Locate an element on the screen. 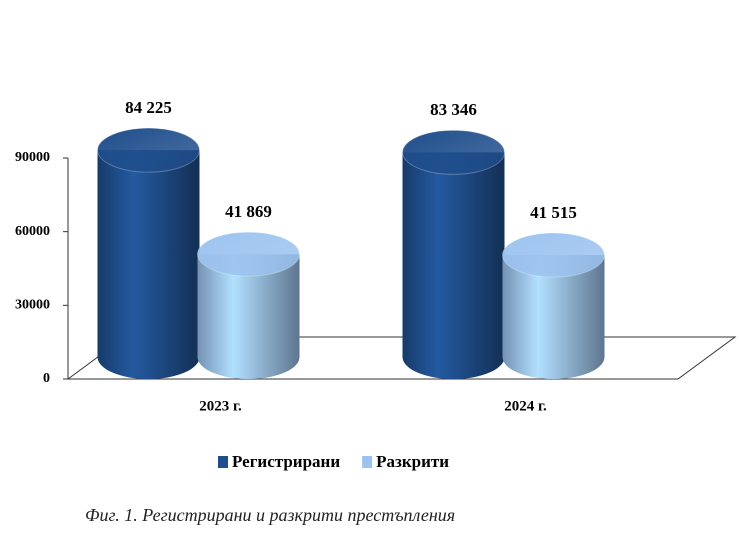  y-tick-label: 30000 is located at coordinates (32, 305).